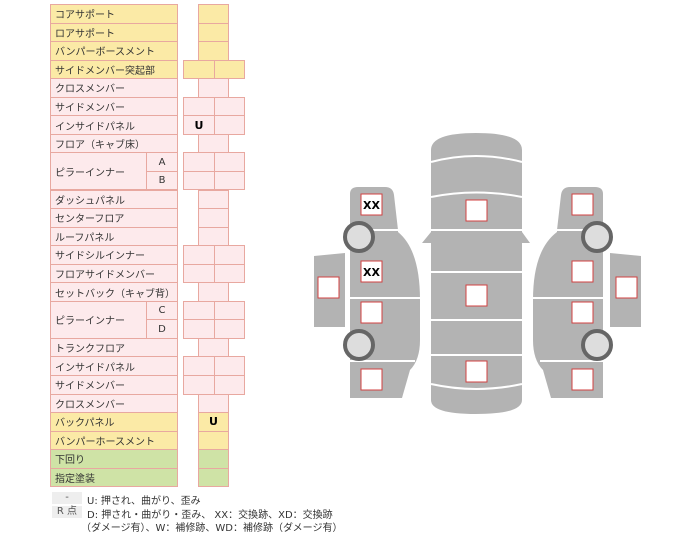 This screenshot has width=692, height=535. I want to click on legend-key: -, so click(67, 498).